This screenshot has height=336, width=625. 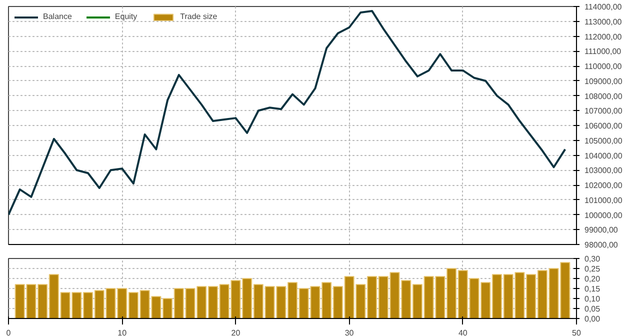 What do you see at coordinates (603, 126) in the screenshot?
I see `y-tick-label: 106000,00` at bounding box center [603, 126].